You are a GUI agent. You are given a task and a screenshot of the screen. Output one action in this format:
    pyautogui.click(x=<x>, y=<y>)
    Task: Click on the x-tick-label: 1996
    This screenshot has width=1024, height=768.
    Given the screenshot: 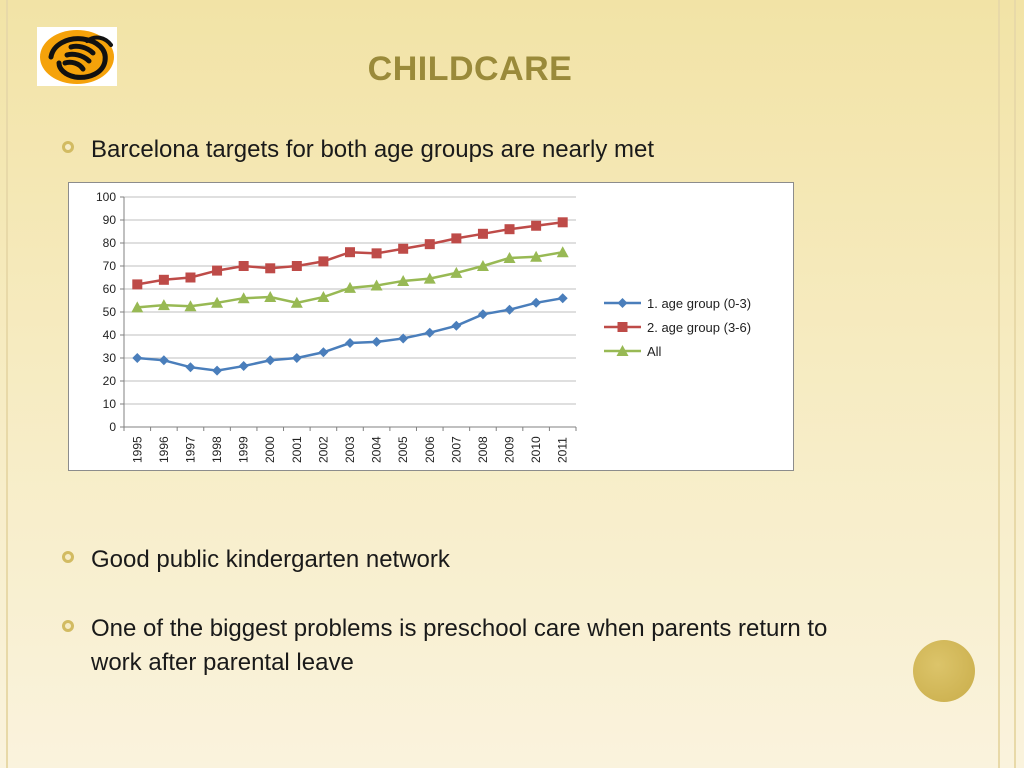 What is the action you would take?
    pyautogui.click(x=164, y=449)
    